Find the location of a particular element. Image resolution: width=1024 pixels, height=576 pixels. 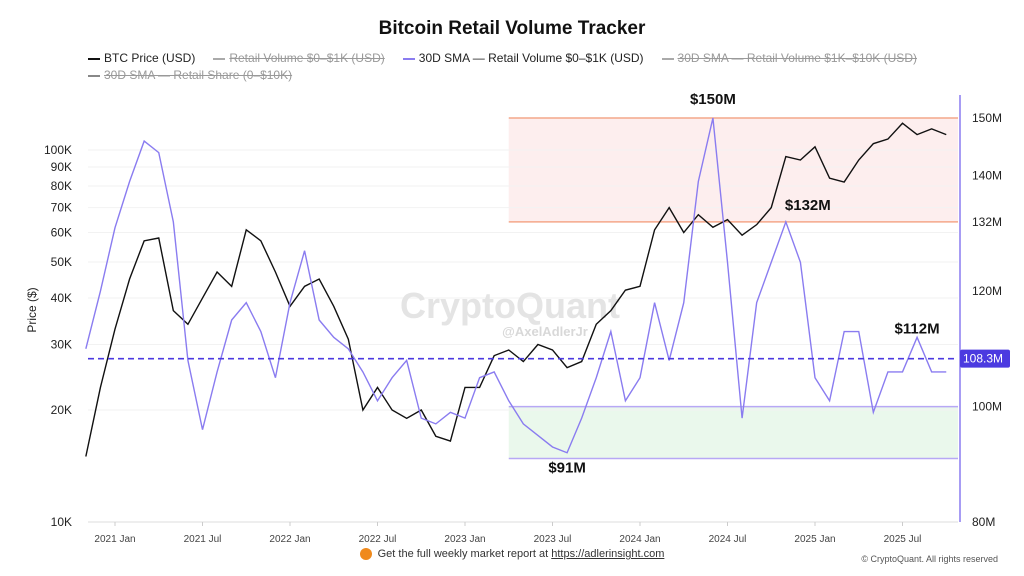

x-tick-label: 2025 Jan is located at coordinates (814, 539).